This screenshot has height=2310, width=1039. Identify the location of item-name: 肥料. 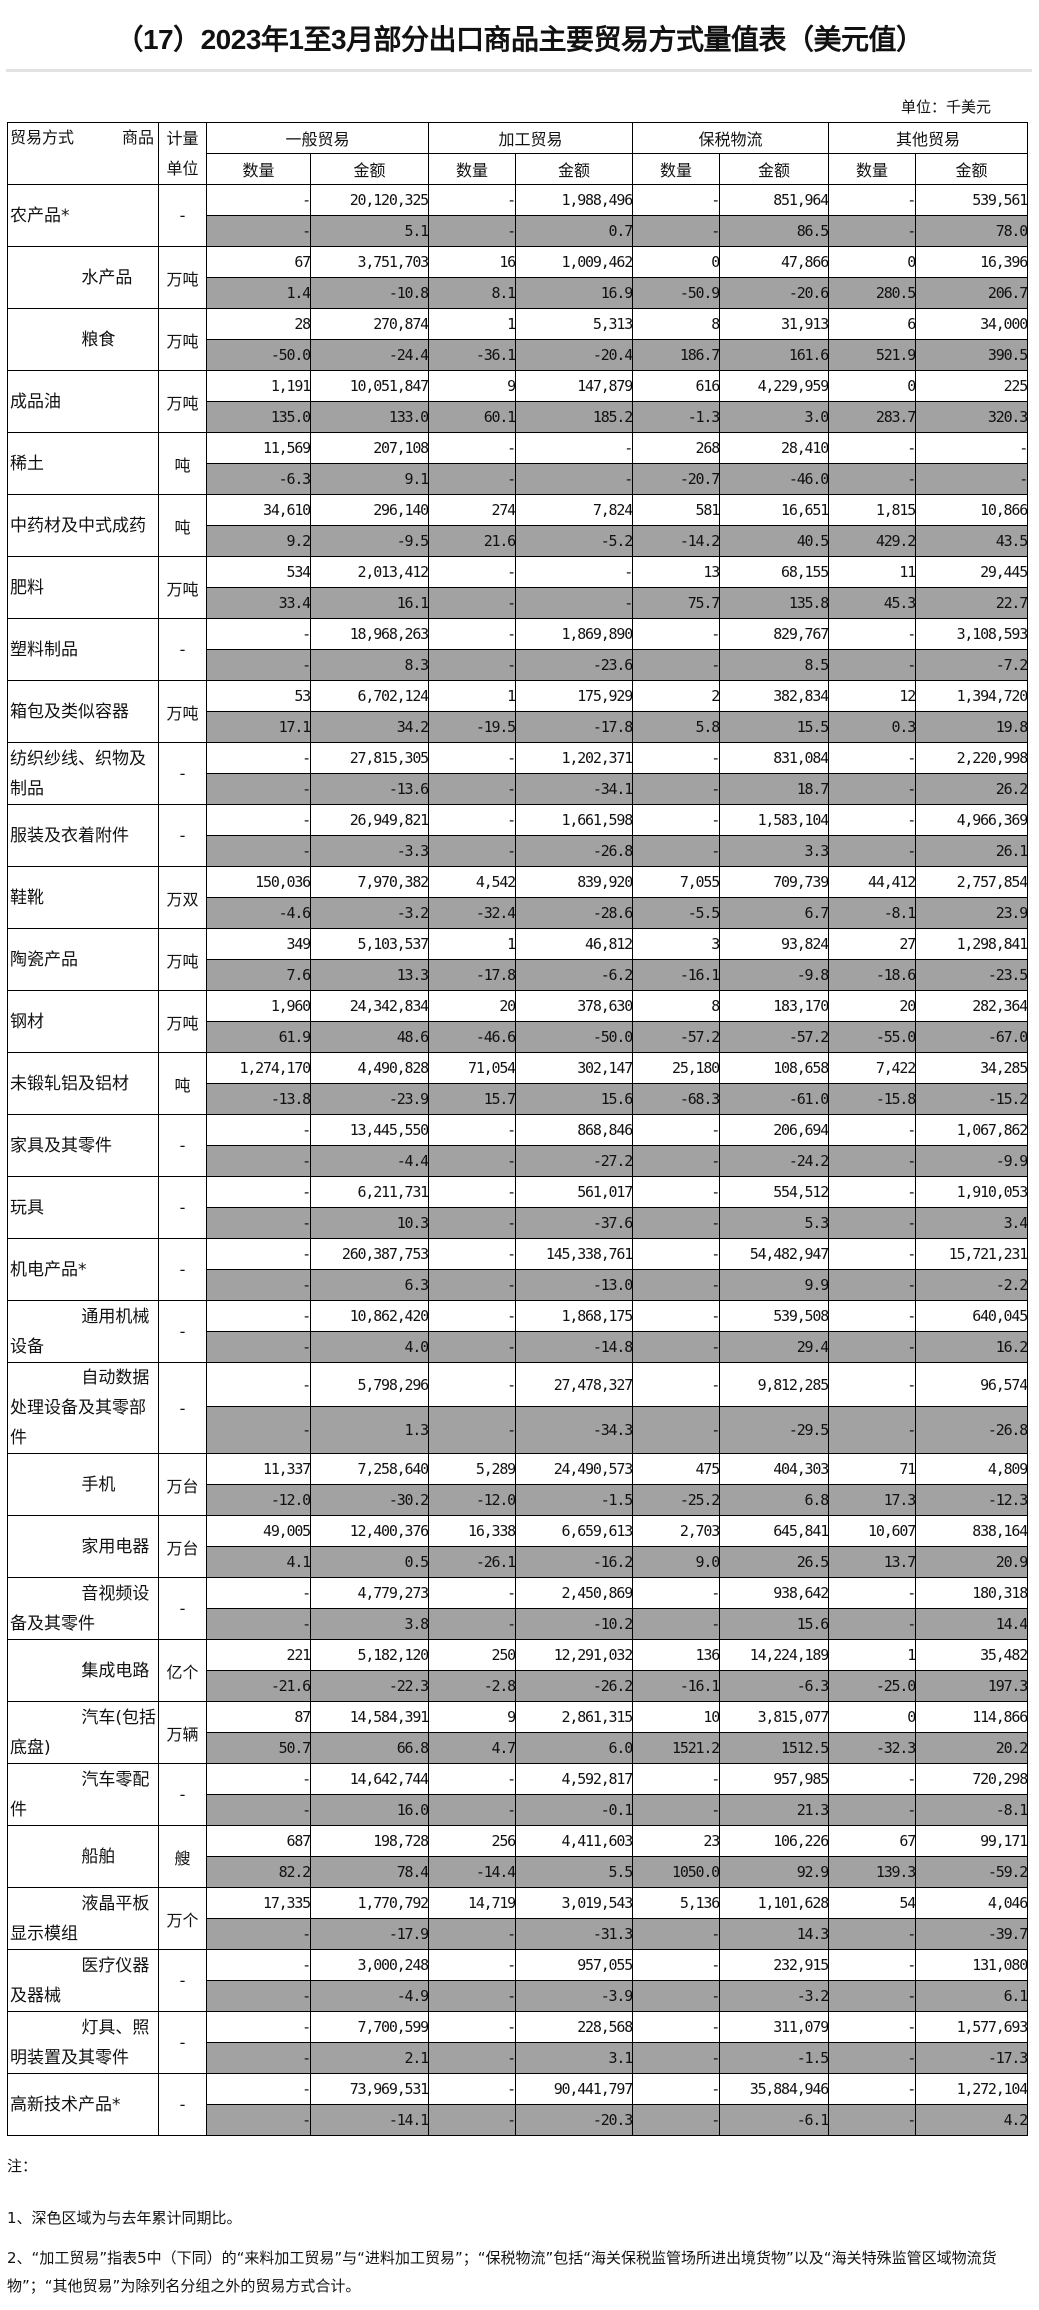
(83, 587).